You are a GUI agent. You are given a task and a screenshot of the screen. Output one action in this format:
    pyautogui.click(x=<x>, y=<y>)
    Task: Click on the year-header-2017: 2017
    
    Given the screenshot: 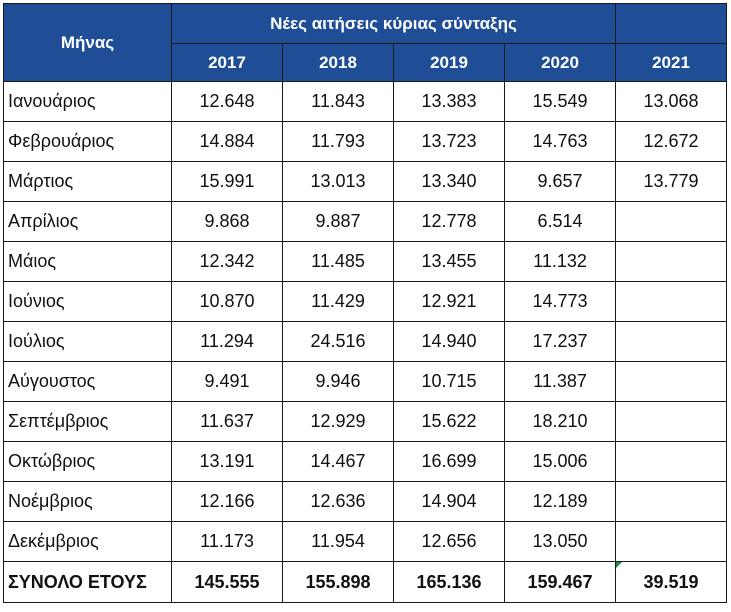 What is the action you would take?
    pyautogui.click(x=227, y=62)
    